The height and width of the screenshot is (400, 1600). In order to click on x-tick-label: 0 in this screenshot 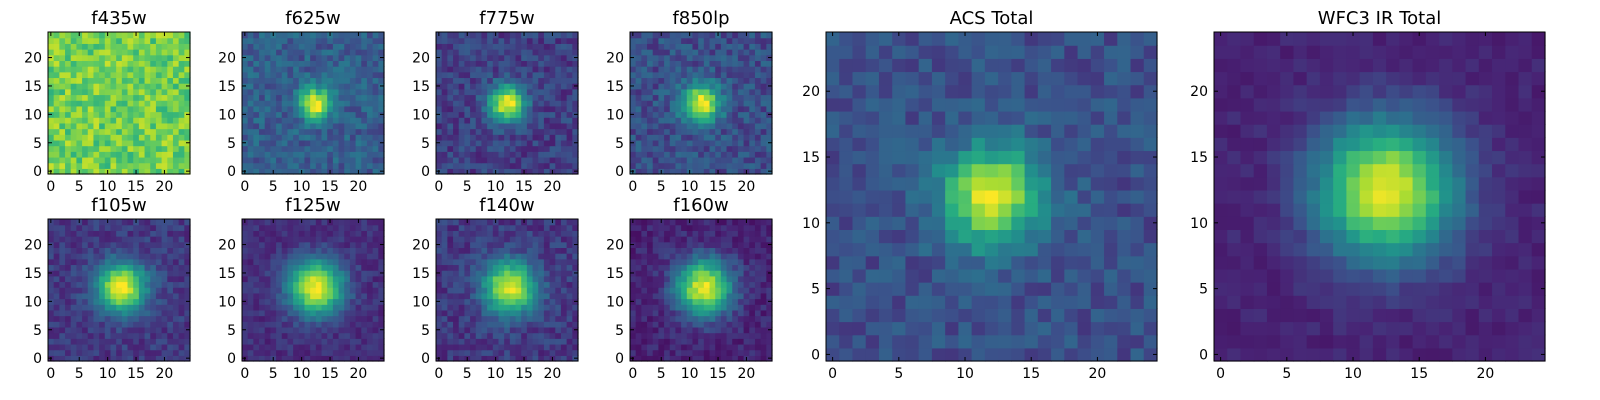, I will do `click(244, 374)`.